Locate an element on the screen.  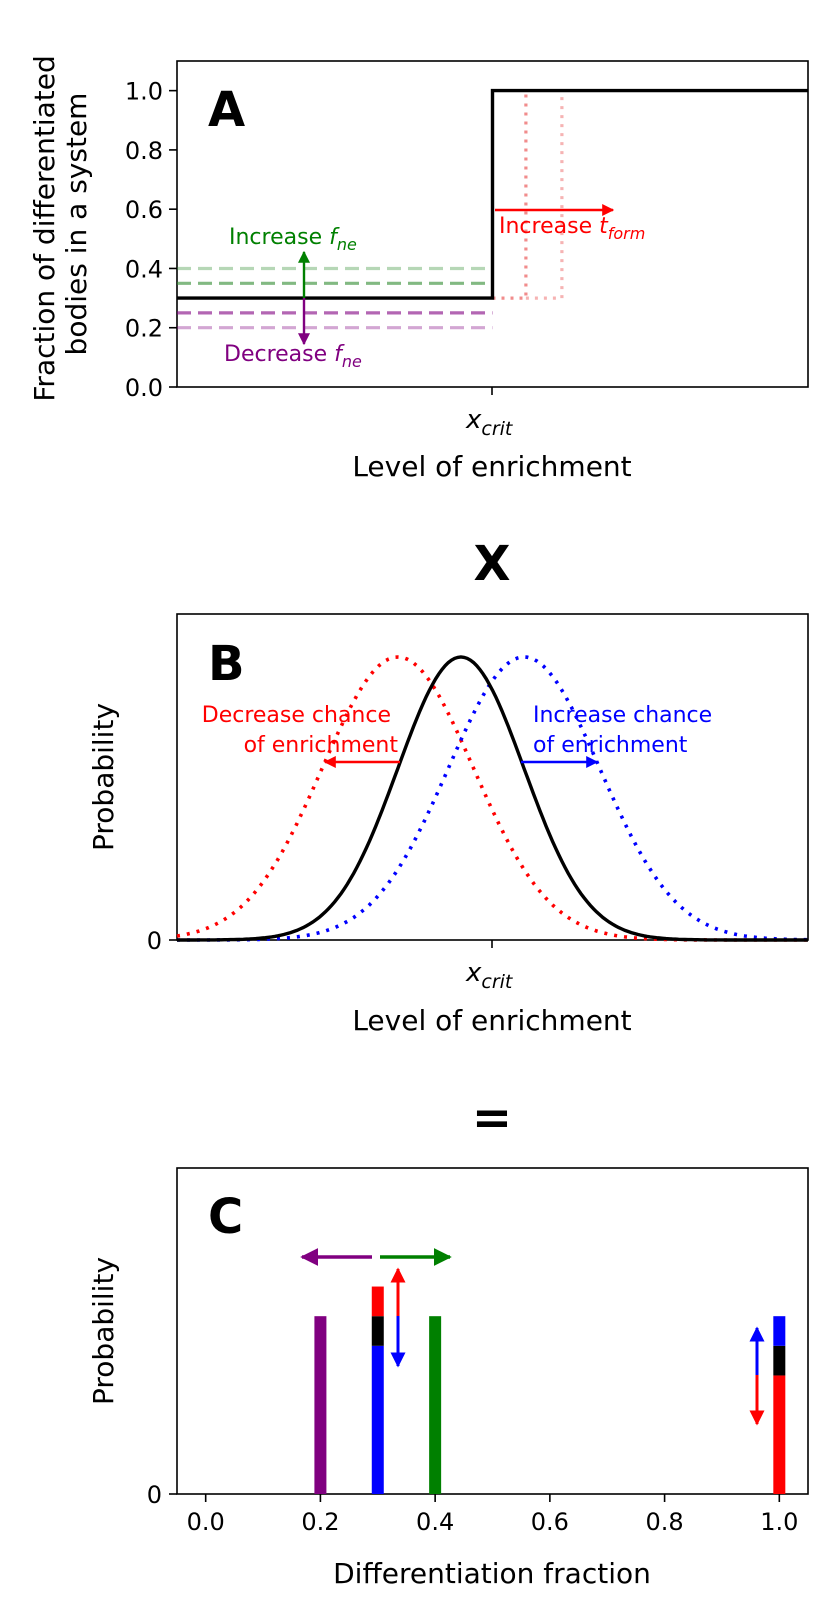
panel-c-x-tick-label: 0.0 is located at coordinates (206, 1522).